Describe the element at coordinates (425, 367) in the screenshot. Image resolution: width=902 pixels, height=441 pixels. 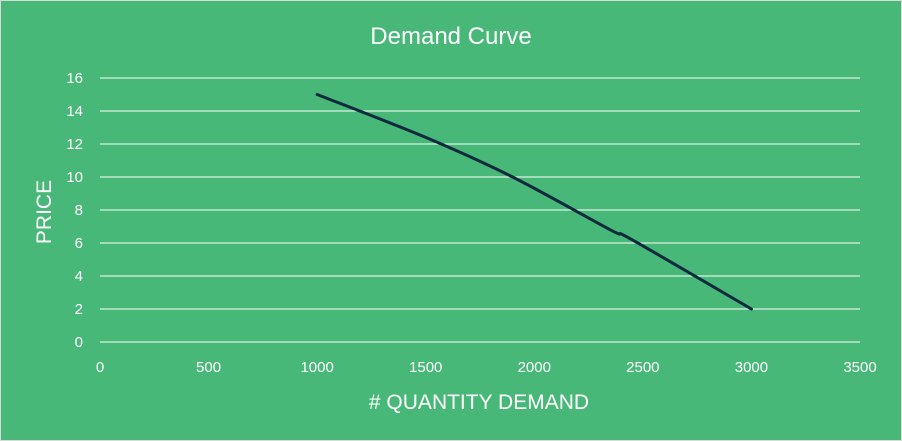
I see `x-tick-label: 1500` at that location.